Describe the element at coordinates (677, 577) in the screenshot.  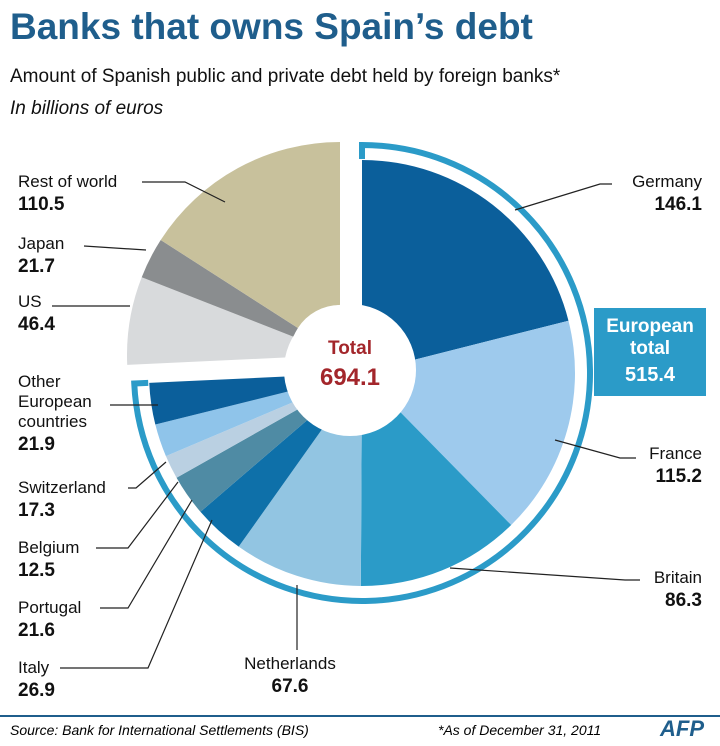
I see `category-label: Britain` at that location.